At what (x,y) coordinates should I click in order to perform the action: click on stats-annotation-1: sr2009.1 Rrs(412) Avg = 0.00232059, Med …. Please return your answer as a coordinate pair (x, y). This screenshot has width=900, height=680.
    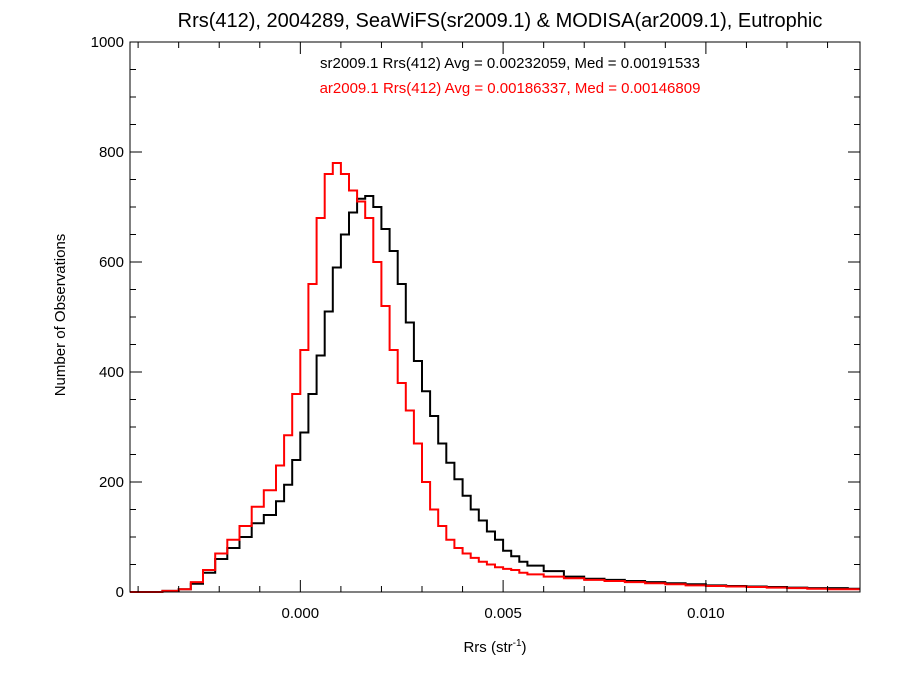
    Looking at the image, I should click on (510, 63).